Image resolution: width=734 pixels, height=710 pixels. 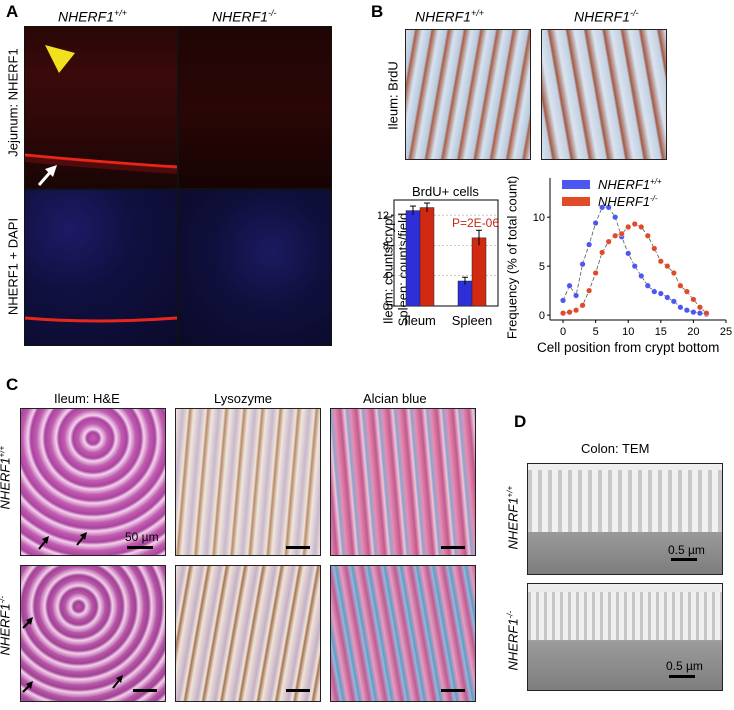 What do you see at coordinates (377, 11) in the screenshot?
I see `panel-label-b: B` at bounding box center [377, 11].